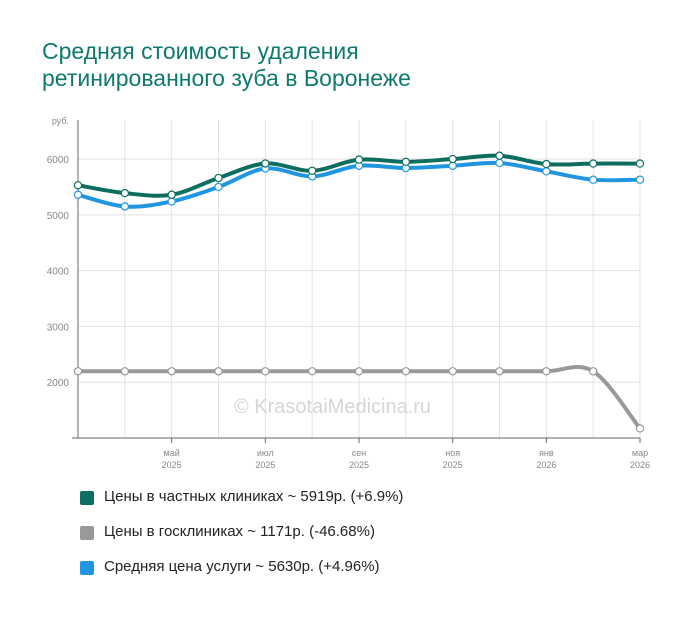  Describe the element at coordinates (87, 568) in the screenshot. I see `legend-swatch-average` at that location.